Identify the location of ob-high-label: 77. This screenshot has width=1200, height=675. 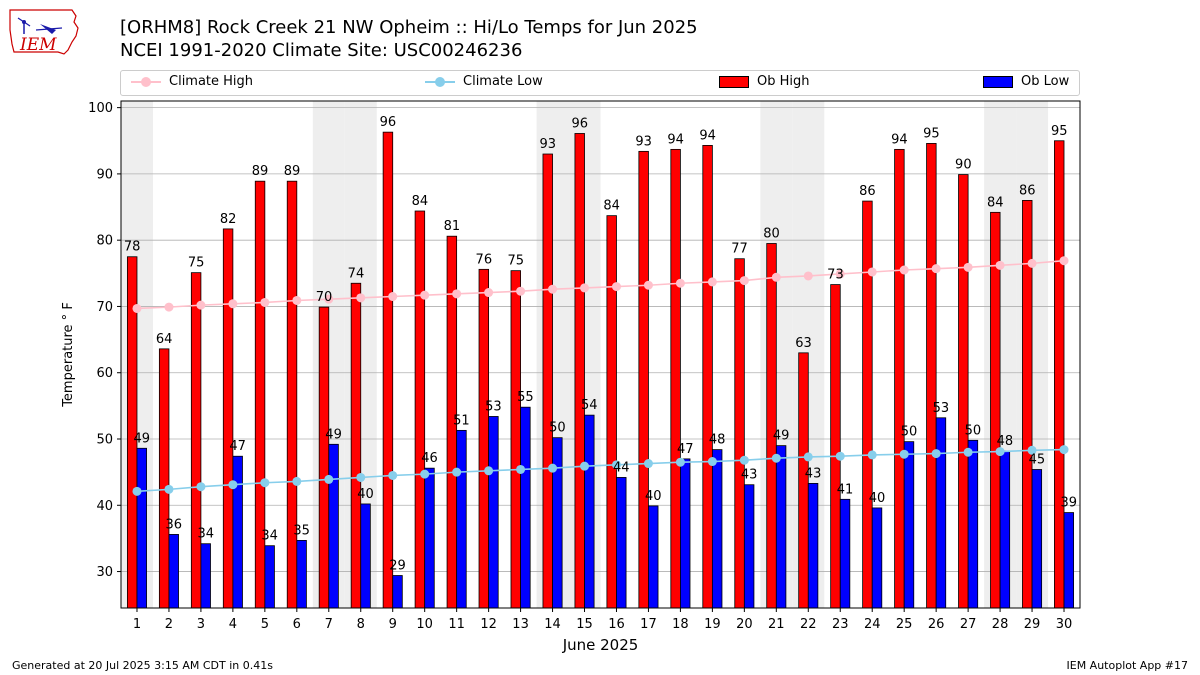
(739, 249).